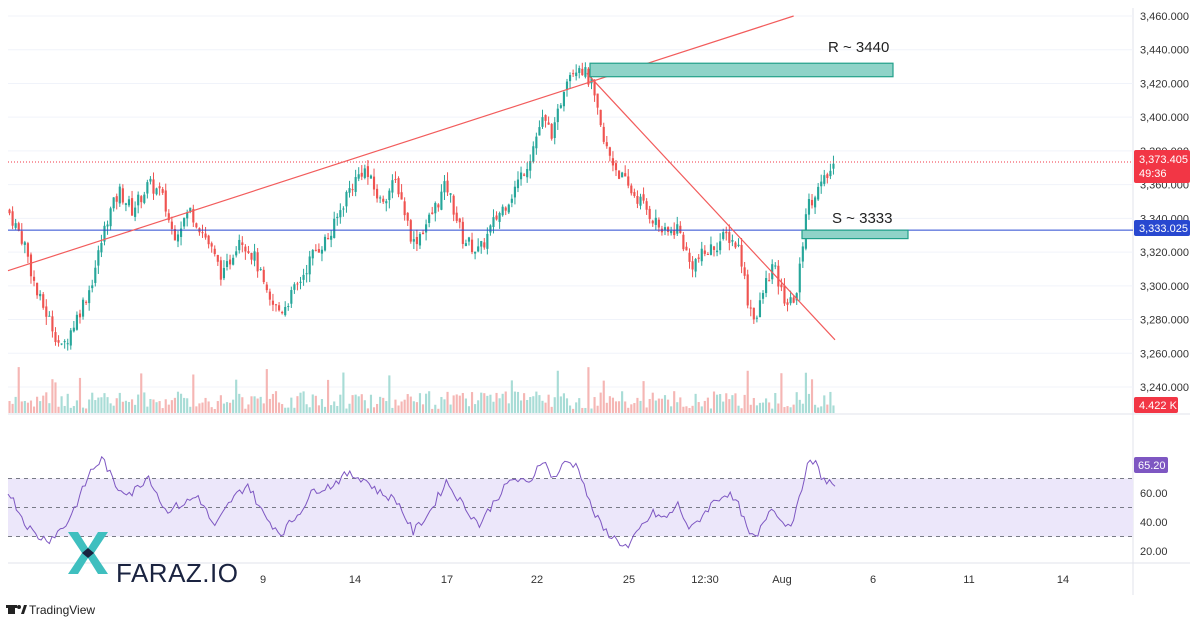 The height and width of the screenshot is (630, 1200). What do you see at coordinates (749, 151) in the screenshot?
I see `zone-layer` at bounding box center [749, 151].